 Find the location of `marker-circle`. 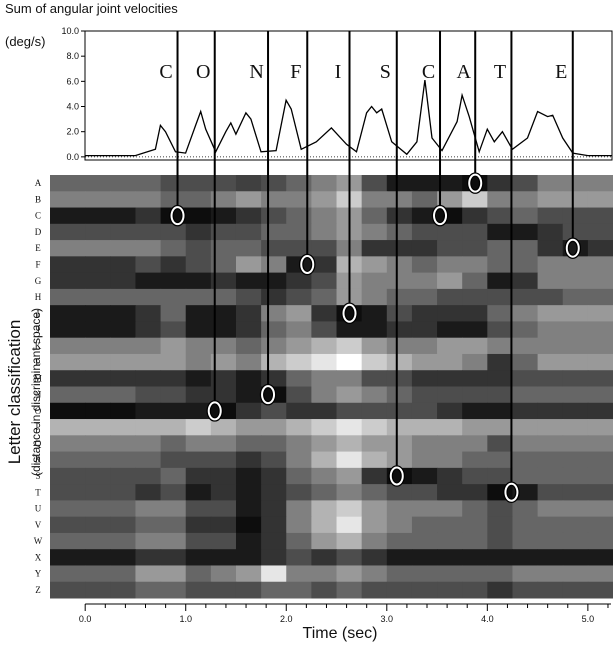

marker-circle is located at coordinates (511, 492).